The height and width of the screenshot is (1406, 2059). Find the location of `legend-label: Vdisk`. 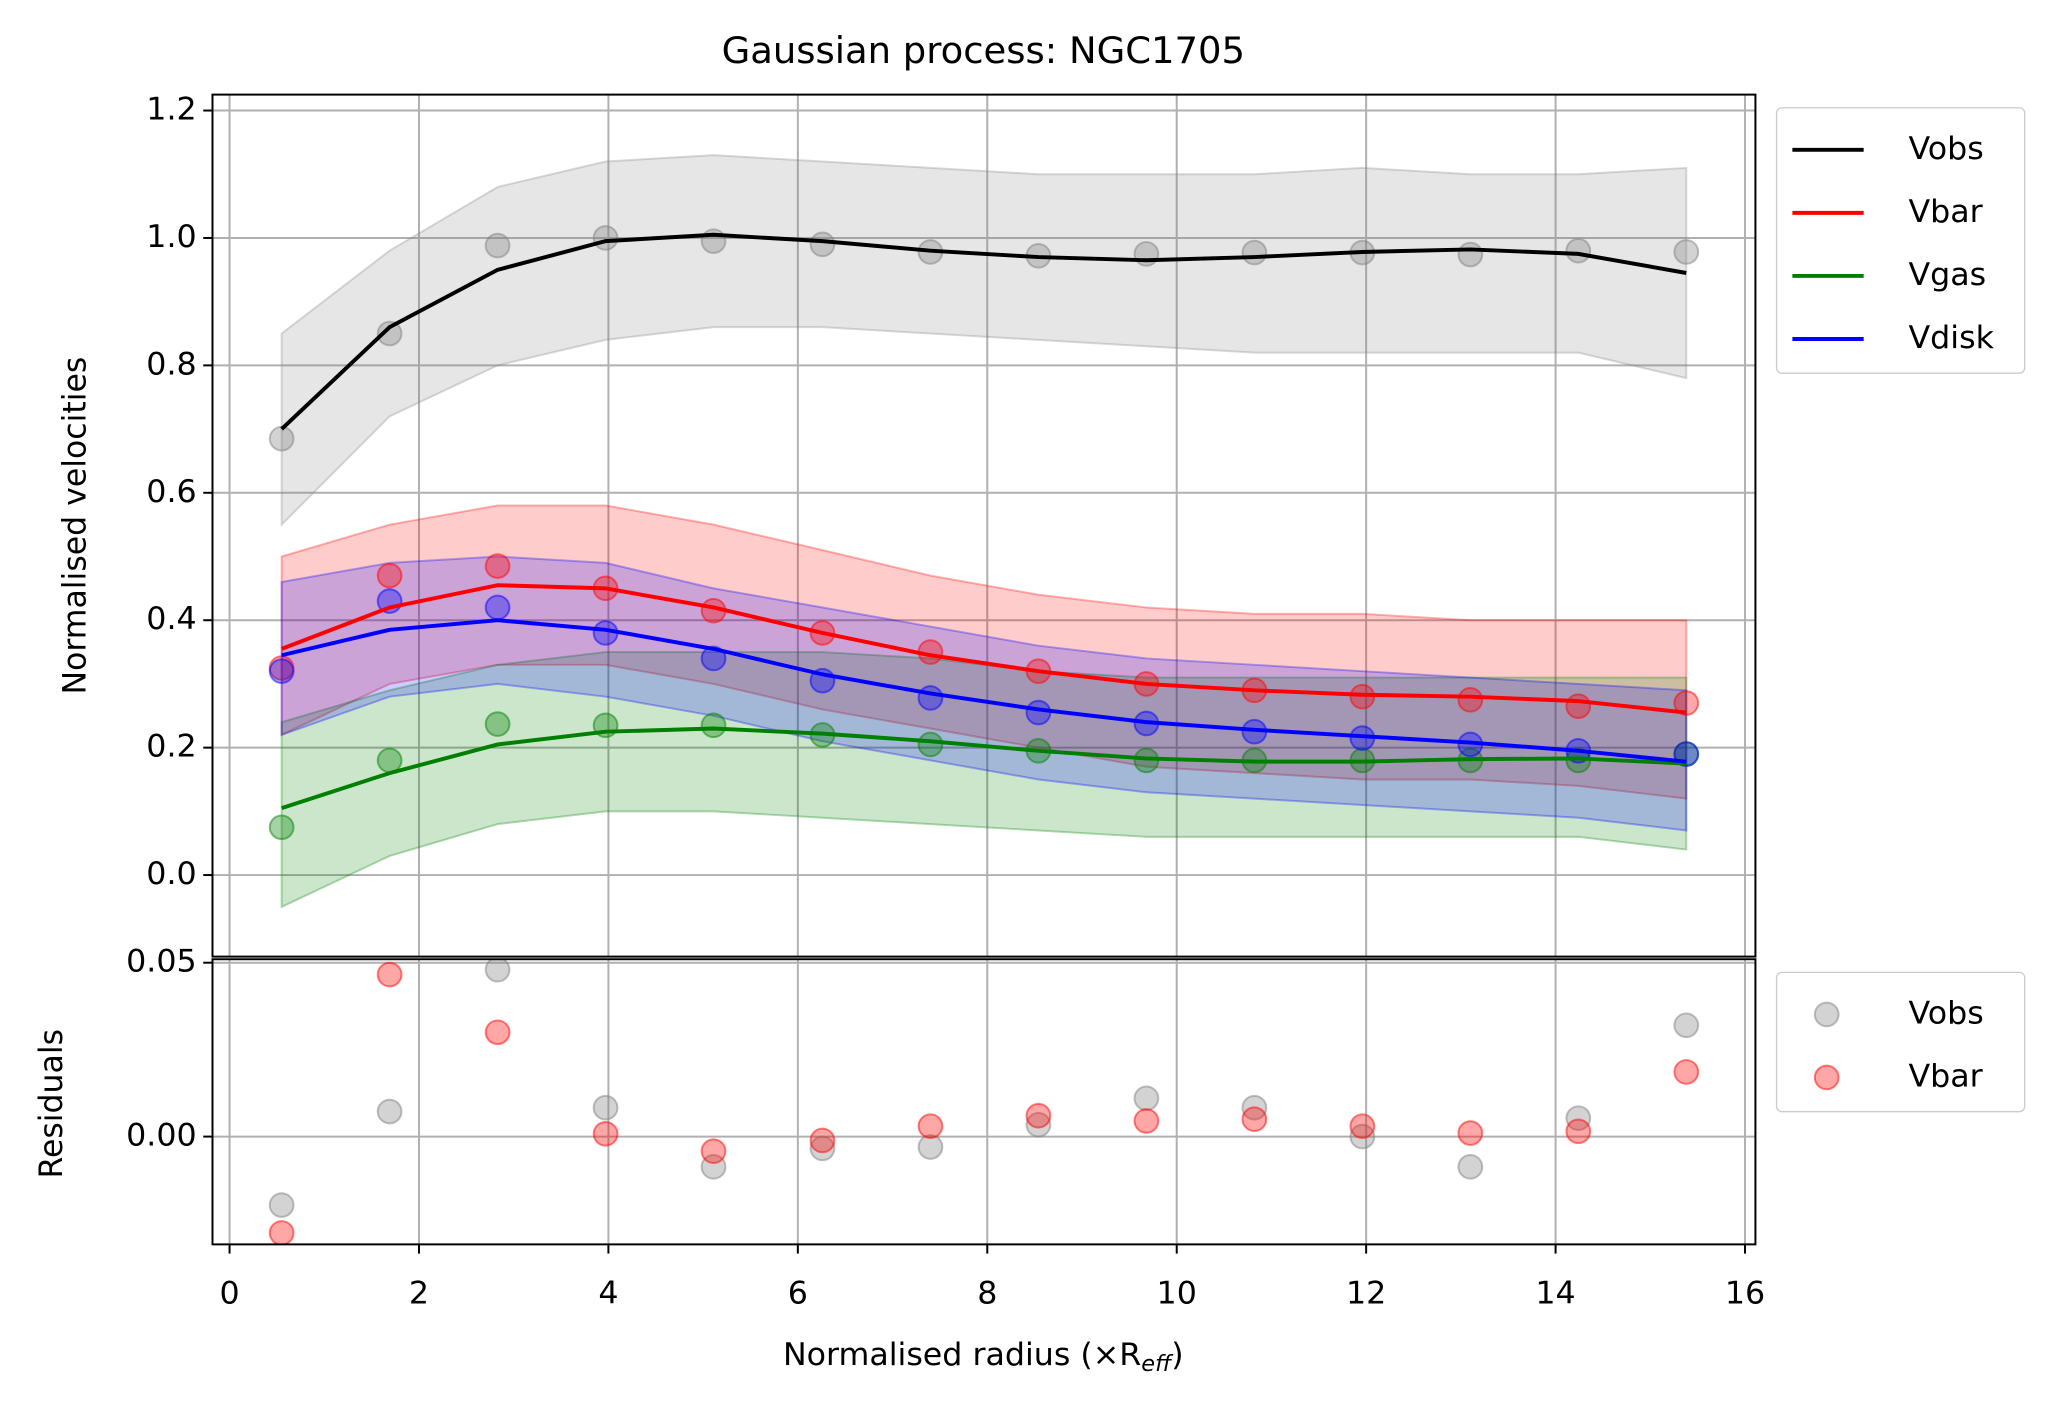

legend-label: Vdisk is located at coordinates (1952, 338).